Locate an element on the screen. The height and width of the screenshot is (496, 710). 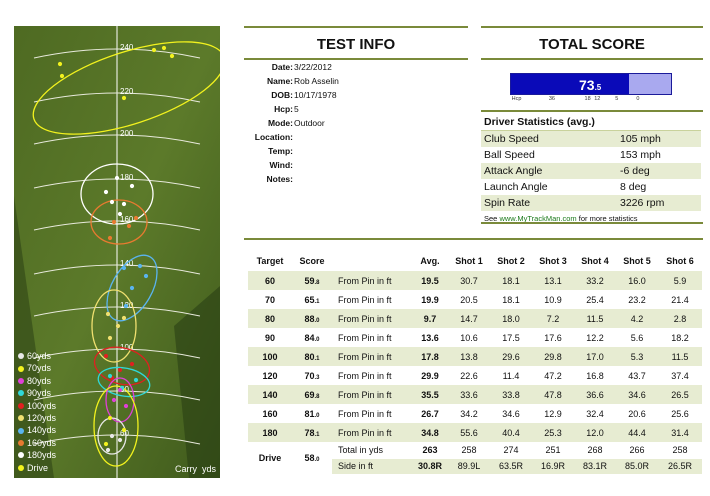
avg-cell: 19.9 is located at coordinates (430, 299).